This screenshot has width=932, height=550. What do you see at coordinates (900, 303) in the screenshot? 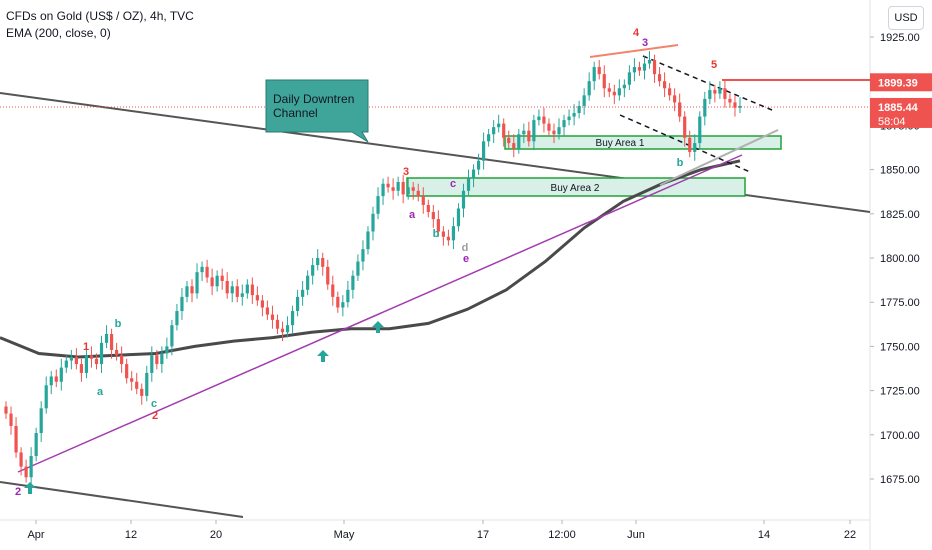
I see `y-tick-label: 1775.00` at bounding box center [900, 303].